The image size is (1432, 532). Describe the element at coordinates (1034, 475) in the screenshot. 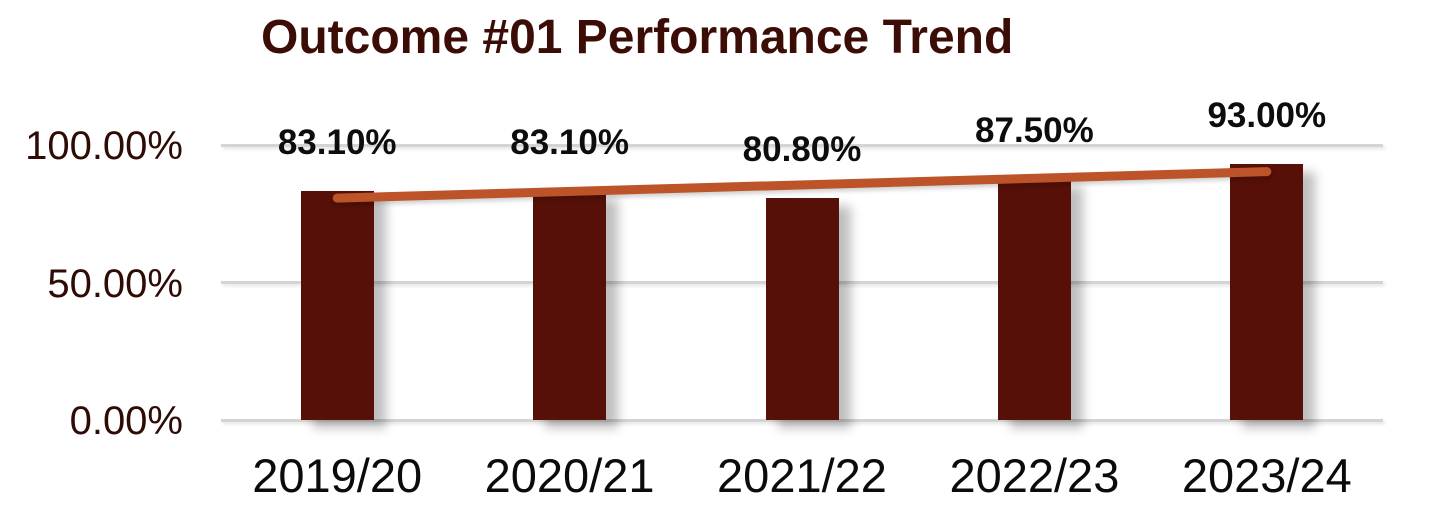

I see `x-axis-label: 2022/23` at that location.